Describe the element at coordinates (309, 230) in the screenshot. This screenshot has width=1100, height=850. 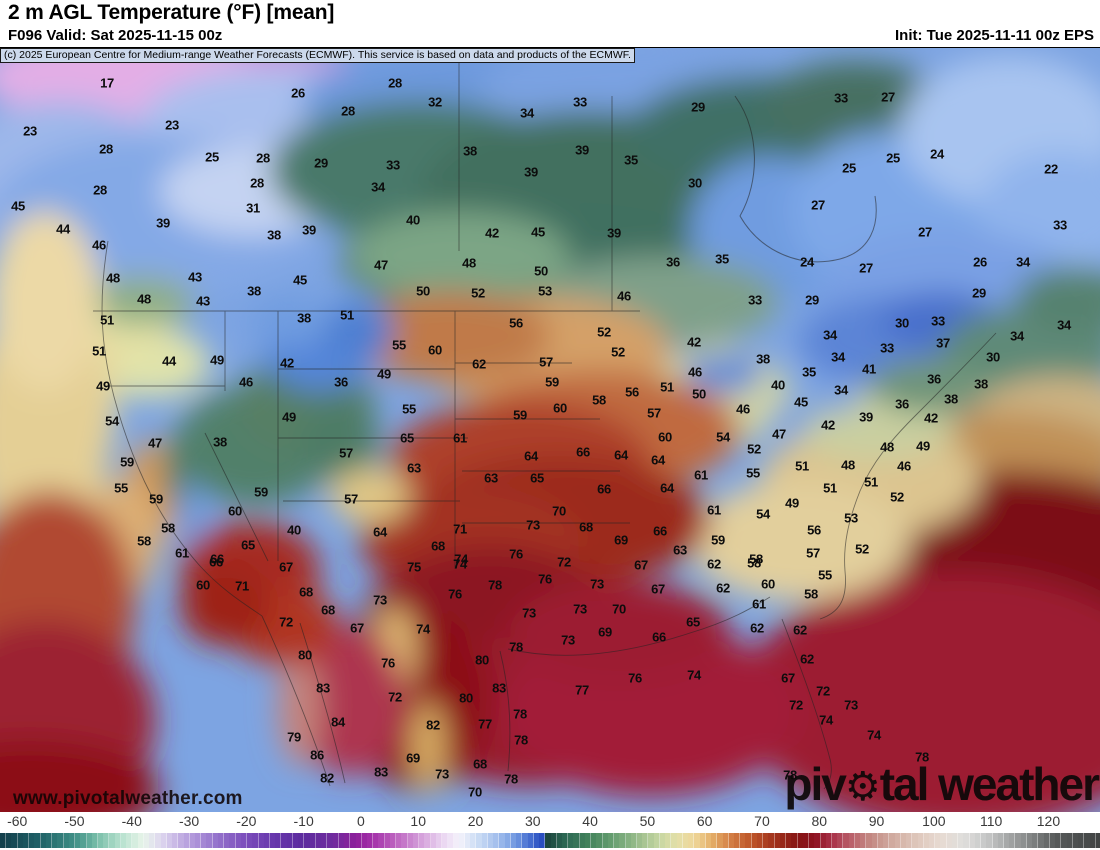
I see `station-temperature: 39` at that location.